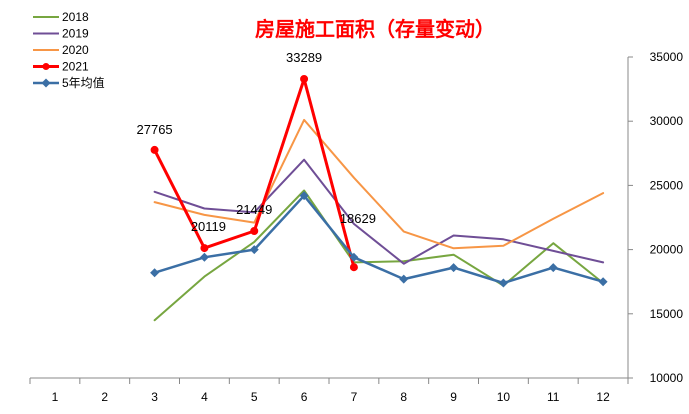 The height and width of the screenshot is (414, 689). Describe the element at coordinates (553, 397) in the screenshot. I see `x-tick-label: 11` at that location.